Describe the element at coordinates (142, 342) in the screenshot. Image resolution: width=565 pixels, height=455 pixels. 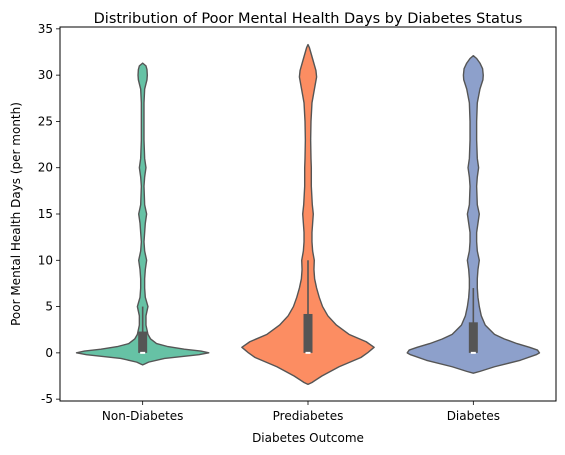
I see `iqr-box-non-diabetes` at that location.